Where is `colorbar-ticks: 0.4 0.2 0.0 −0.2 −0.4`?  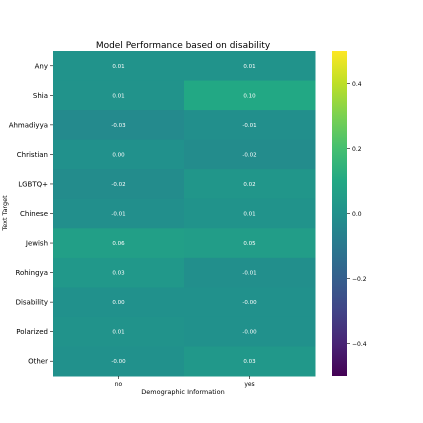 colorbar-ticks: 0.4 0.2 0.0 −0.2 −0.4 is located at coordinates (357, 214).